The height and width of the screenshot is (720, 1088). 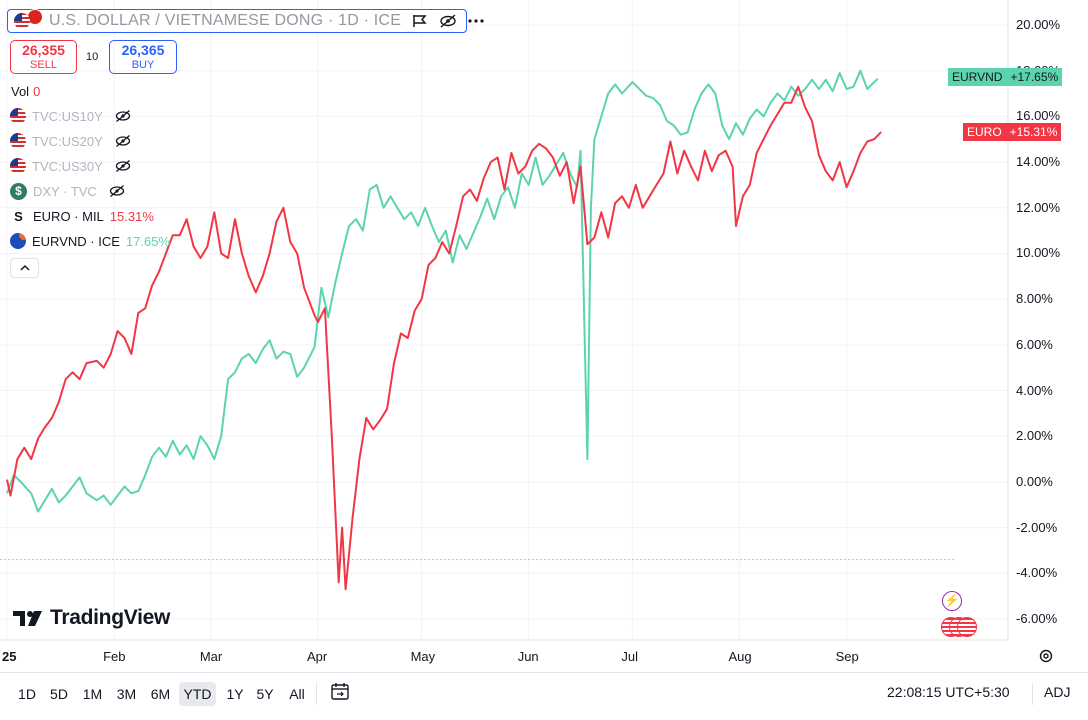 I want to click on indicator-label: TVC:US30Y, so click(x=67, y=166).